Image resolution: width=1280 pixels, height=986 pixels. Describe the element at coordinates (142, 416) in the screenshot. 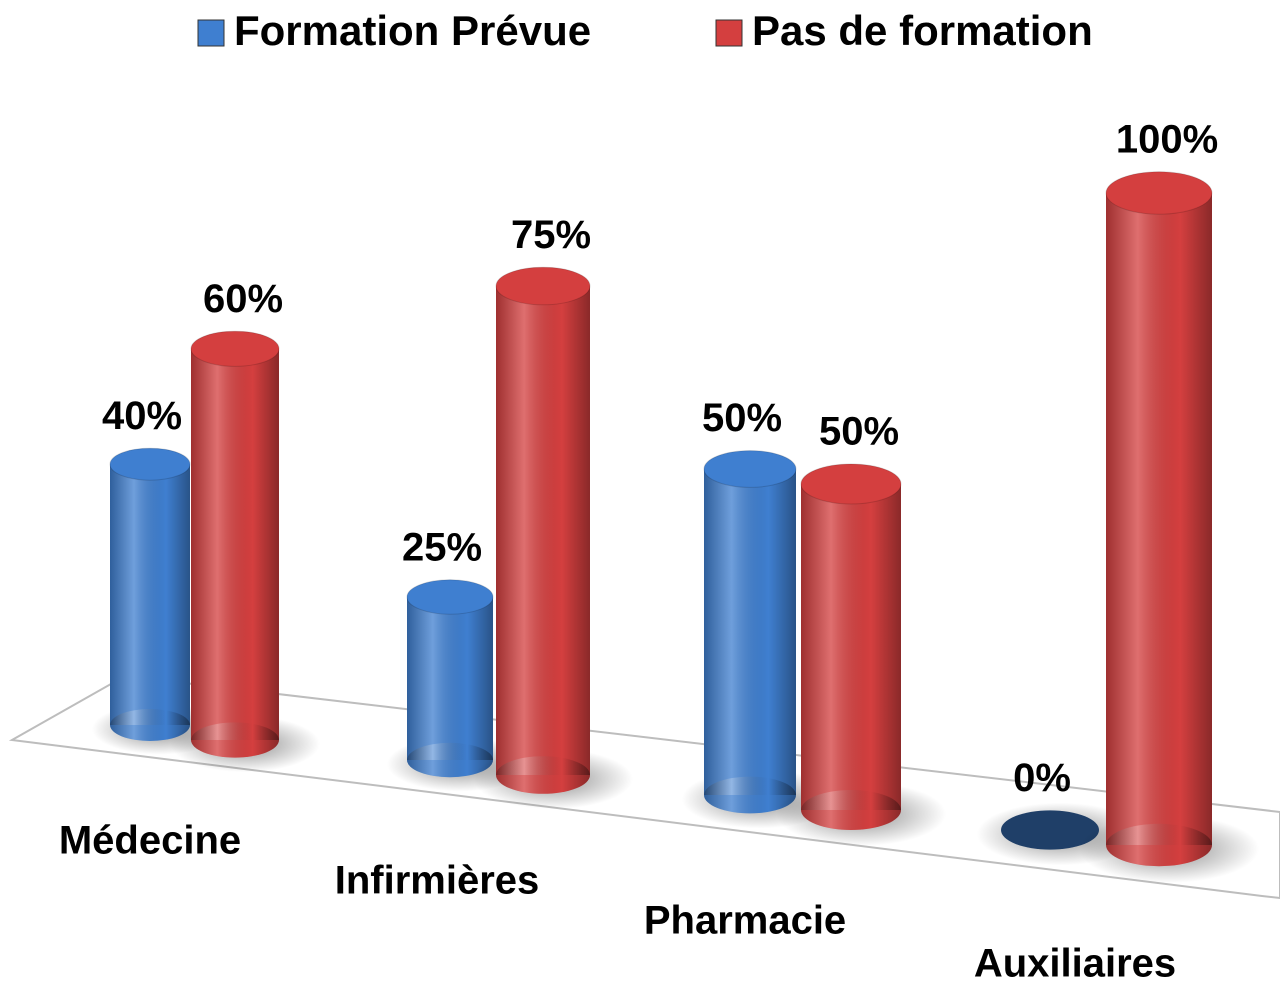

I see `data-label: 40%` at that location.